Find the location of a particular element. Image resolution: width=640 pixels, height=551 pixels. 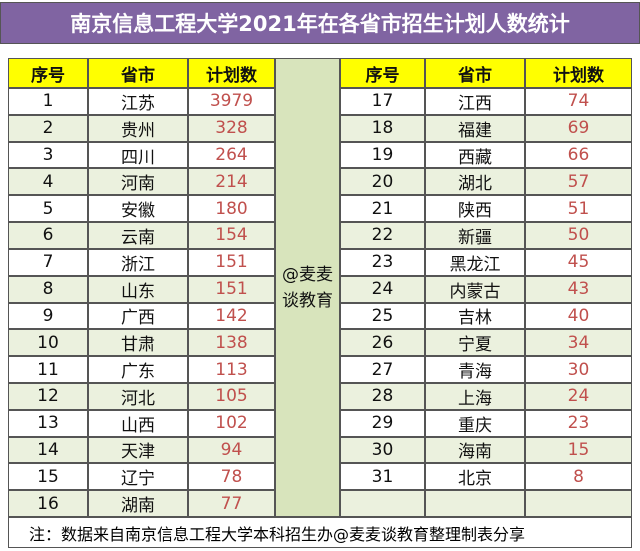

province: 福建 is located at coordinates (475, 128).